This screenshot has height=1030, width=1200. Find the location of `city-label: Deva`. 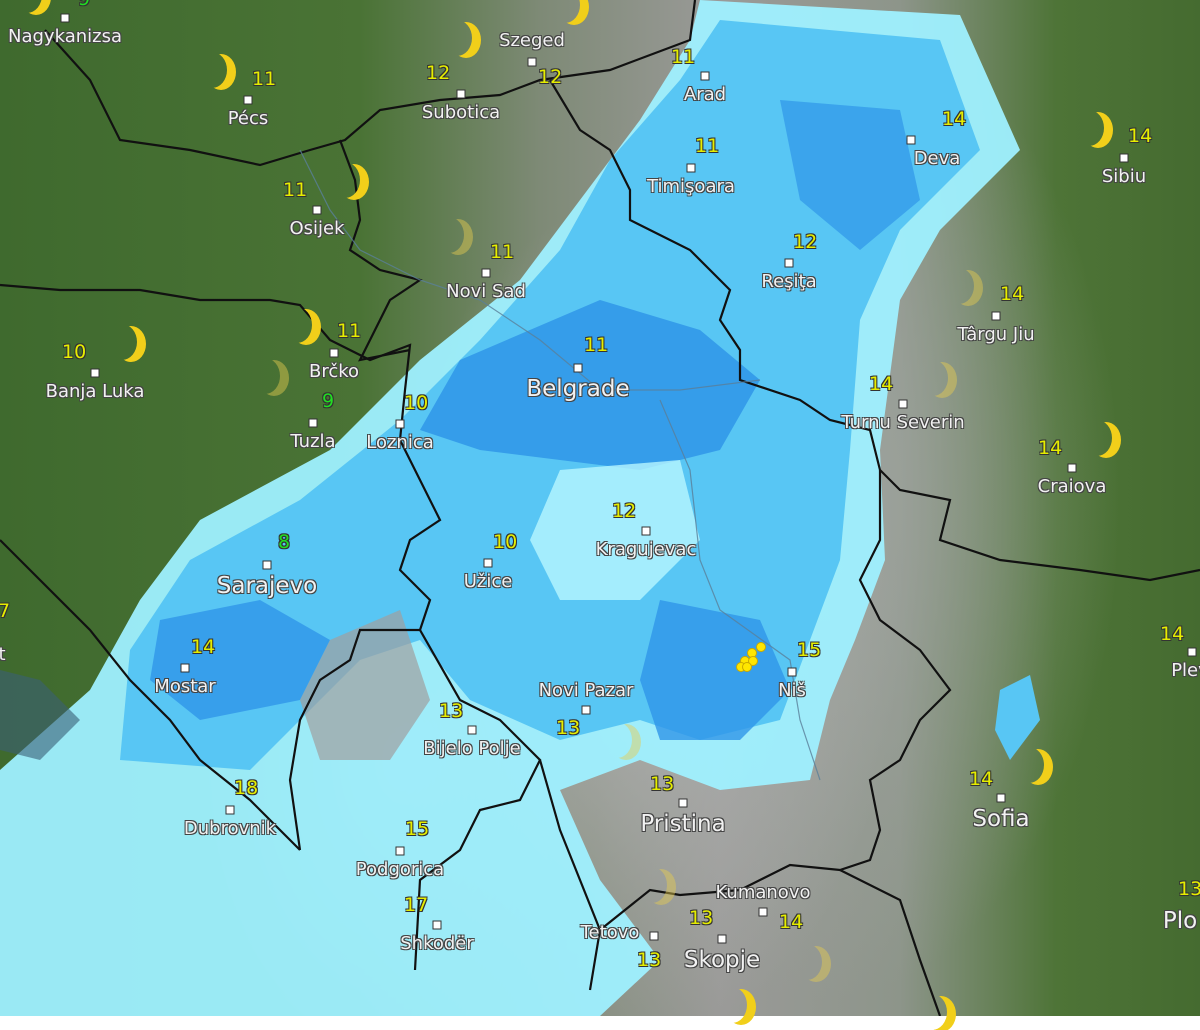

city-label: Deva is located at coordinates (937, 158).